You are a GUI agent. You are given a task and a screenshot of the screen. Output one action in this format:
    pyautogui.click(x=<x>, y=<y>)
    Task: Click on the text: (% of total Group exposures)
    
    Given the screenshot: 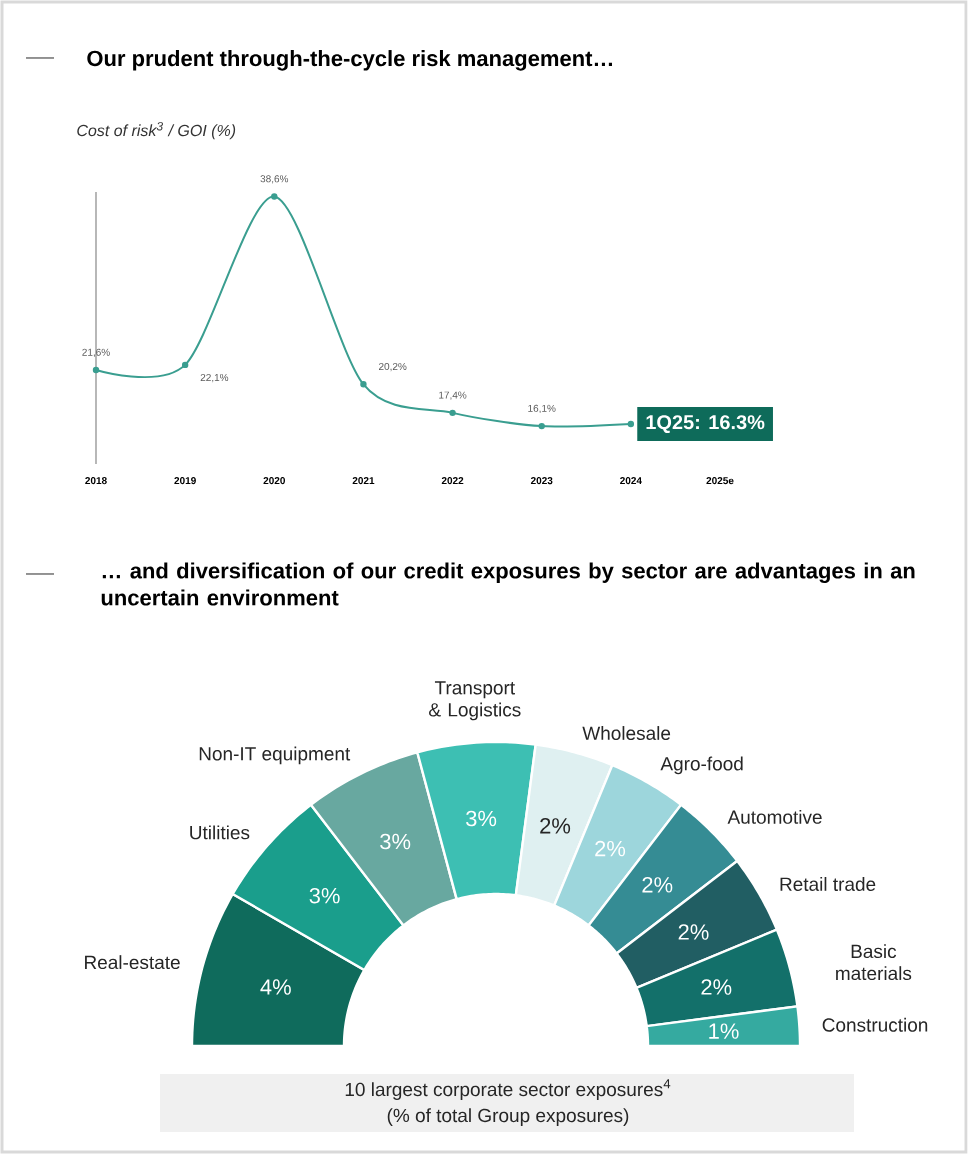 What is the action you would take?
    pyautogui.click(x=508, y=1117)
    